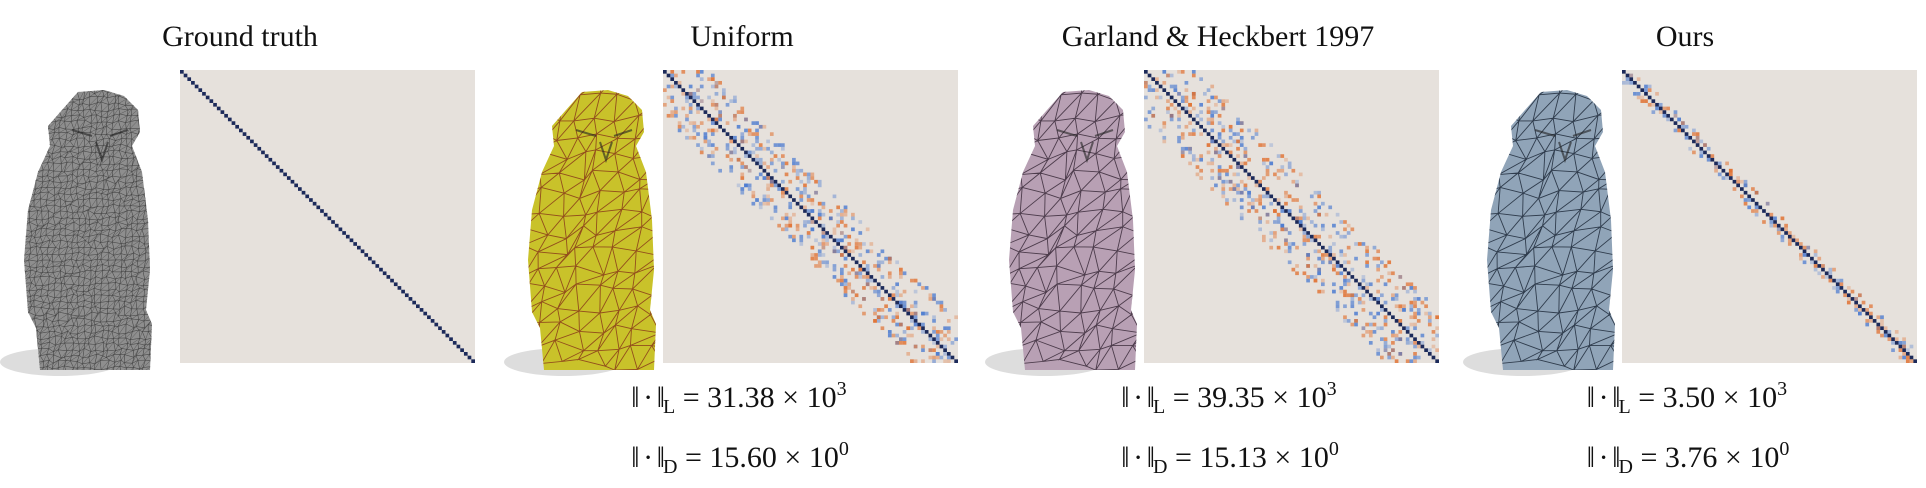 This screenshot has height=488, width=1926. Describe the element at coordinates (1248, 457) in the screenshot. I see `metric-value: = 15.13 × 10` at that location.